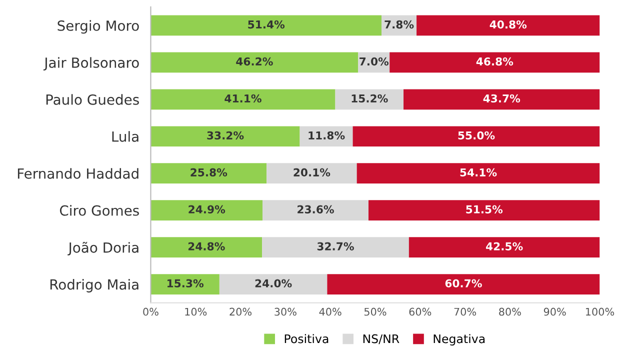 The height and width of the screenshot is (348, 628). What do you see at coordinates (459, 340) in the screenshot?
I see `legend-label: Negativa` at bounding box center [459, 340].